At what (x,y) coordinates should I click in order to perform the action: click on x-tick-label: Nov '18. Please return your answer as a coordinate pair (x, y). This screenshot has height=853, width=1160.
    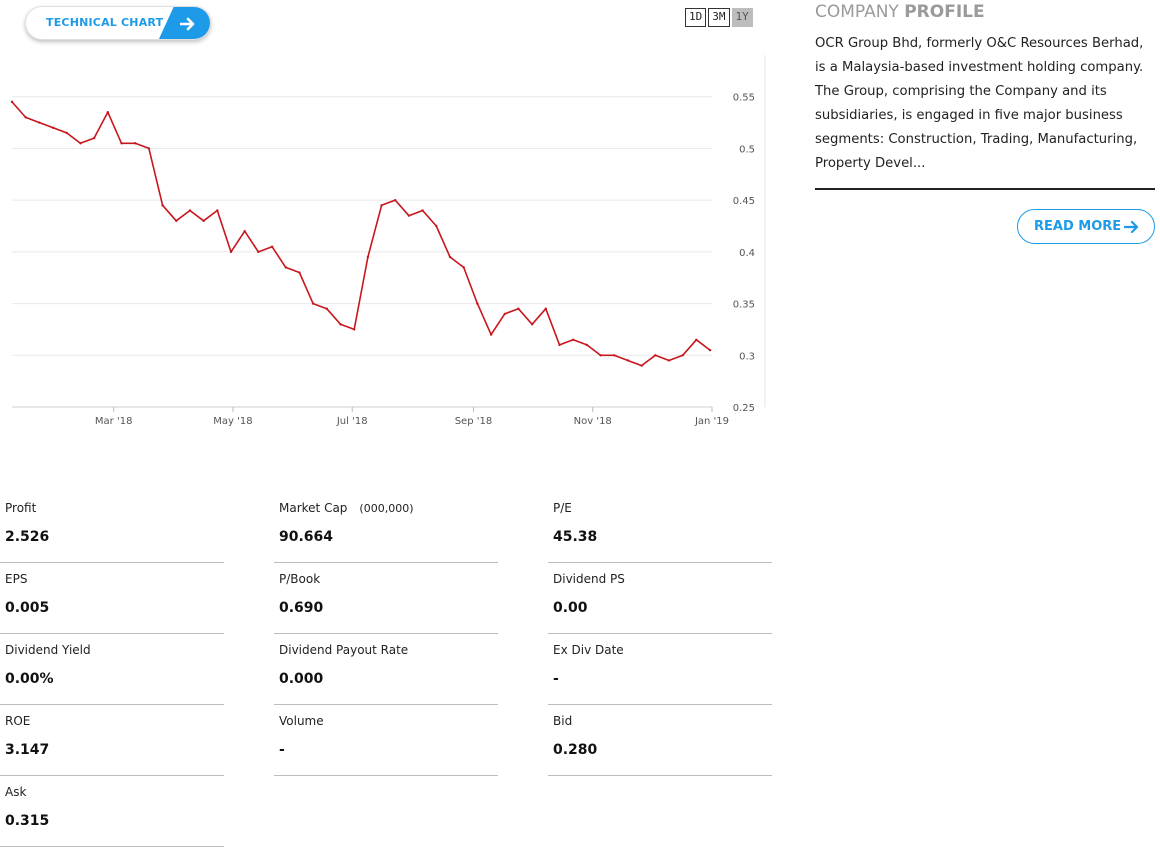
    Looking at the image, I should click on (593, 421).